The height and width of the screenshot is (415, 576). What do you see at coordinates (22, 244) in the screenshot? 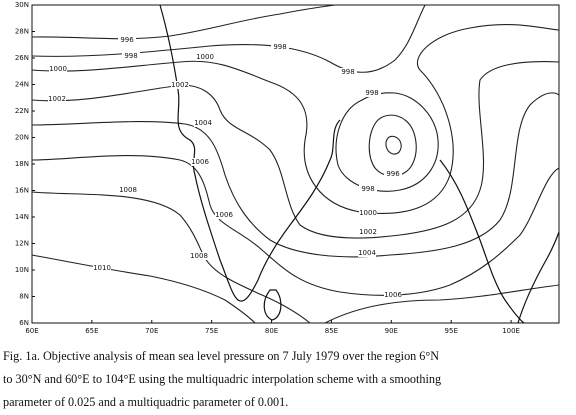
I see `y-tick-label: 12N` at bounding box center [22, 244].